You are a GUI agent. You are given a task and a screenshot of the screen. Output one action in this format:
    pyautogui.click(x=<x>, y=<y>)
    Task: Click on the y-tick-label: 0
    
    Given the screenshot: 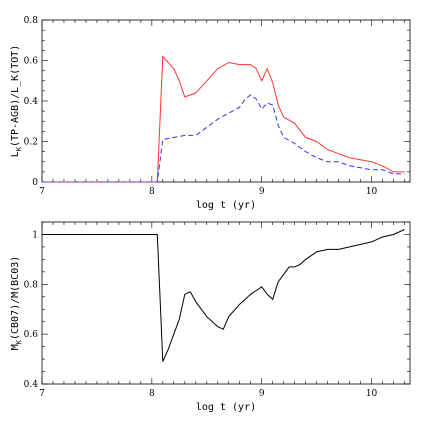 What is the action you would take?
    pyautogui.click(x=35, y=183)
    